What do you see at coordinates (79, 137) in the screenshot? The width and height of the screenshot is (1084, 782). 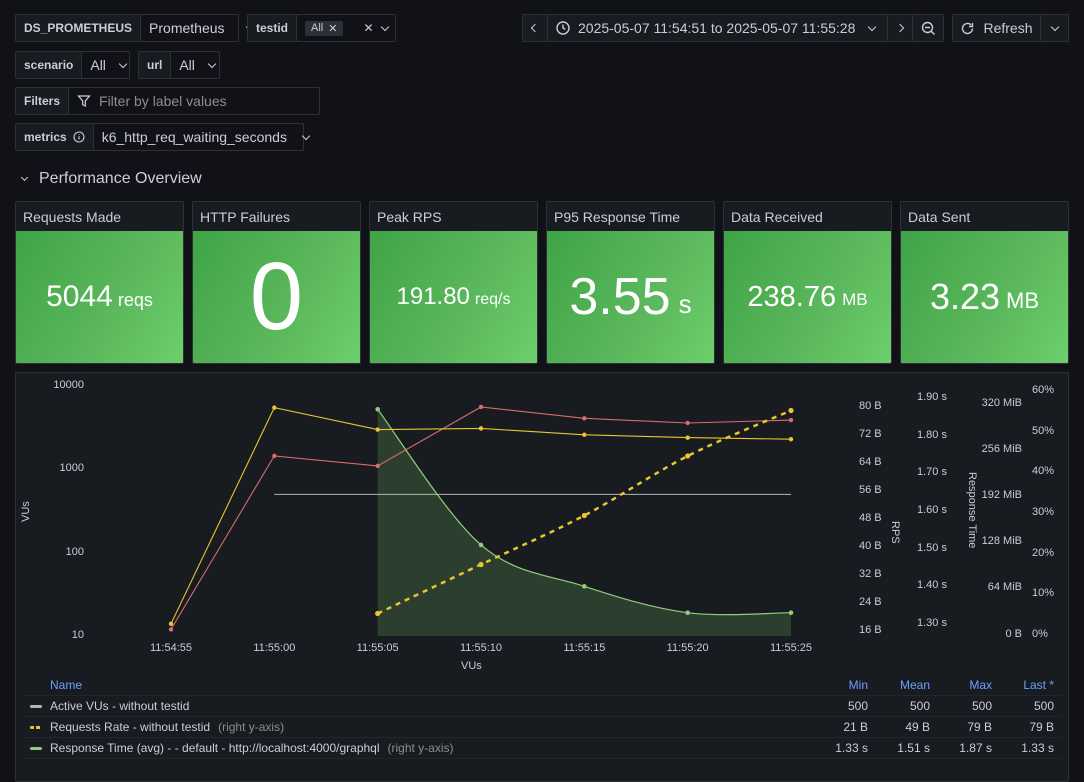 I see `info-icon` at bounding box center [79, 137].